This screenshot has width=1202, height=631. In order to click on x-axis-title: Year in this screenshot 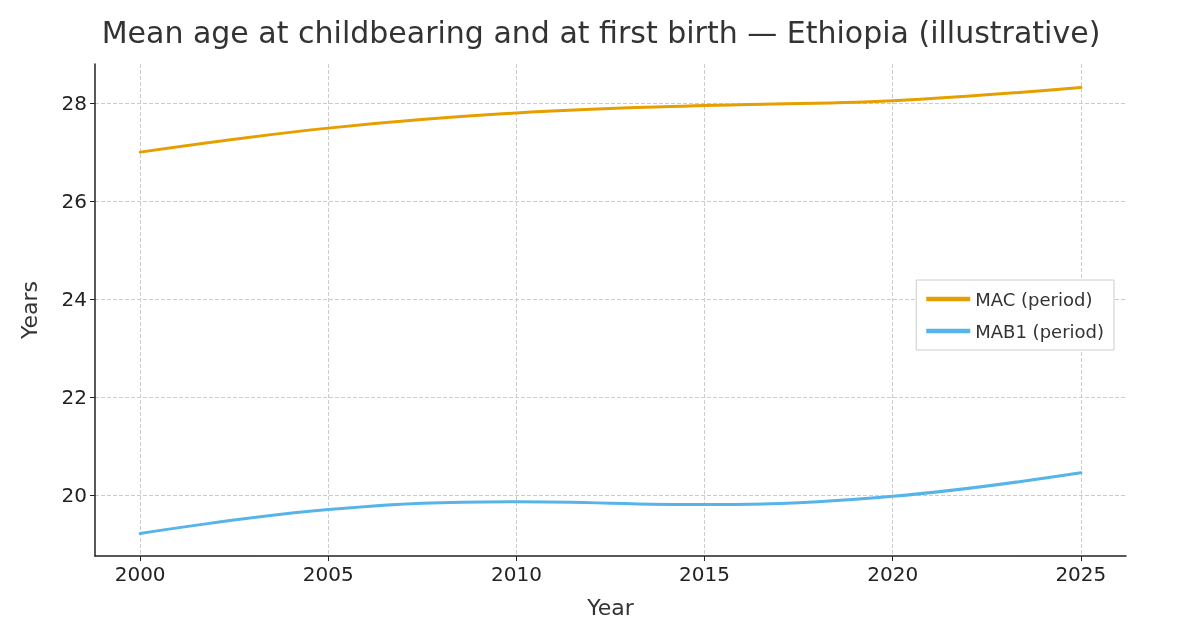, I will do `click(610, 607)`.